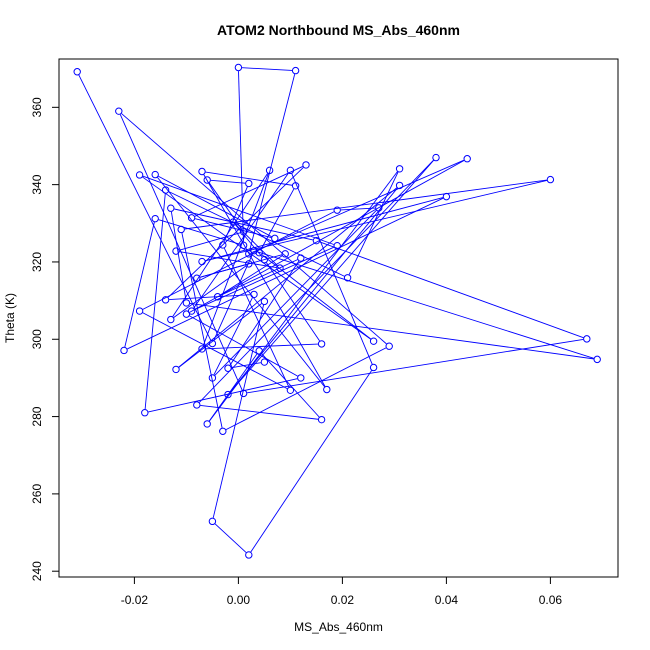 The width and height of the screenshot is (650, 650). I want to click on x-tick-label: 0.00, so click(239, 600).